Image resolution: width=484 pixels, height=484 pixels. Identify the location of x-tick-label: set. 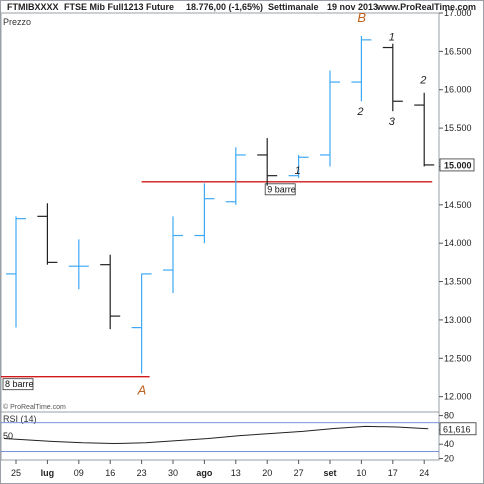
(329, 473).